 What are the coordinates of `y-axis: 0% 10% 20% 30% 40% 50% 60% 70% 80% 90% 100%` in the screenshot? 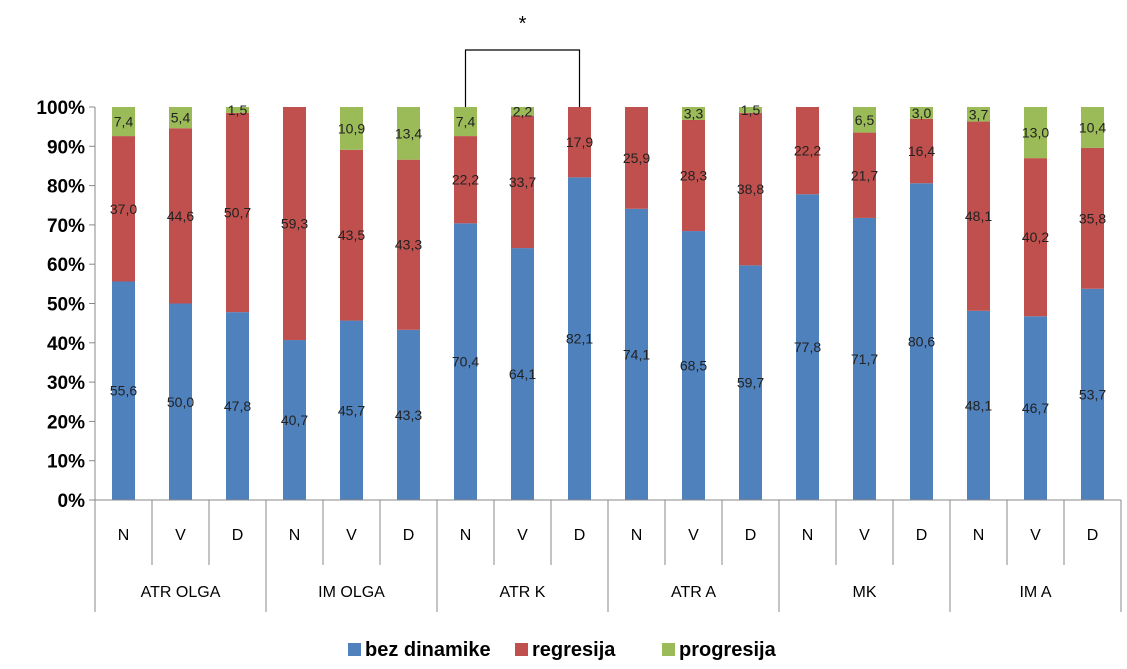 It's located at (66, 305).